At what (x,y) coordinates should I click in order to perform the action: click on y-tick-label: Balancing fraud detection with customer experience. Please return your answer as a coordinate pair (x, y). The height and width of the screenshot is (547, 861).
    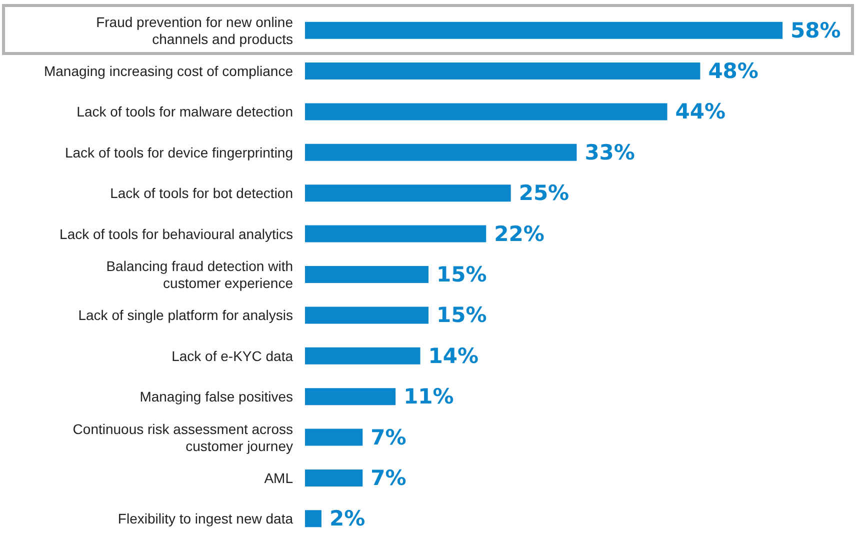
    Looking at the image, I should click on (200, 274).